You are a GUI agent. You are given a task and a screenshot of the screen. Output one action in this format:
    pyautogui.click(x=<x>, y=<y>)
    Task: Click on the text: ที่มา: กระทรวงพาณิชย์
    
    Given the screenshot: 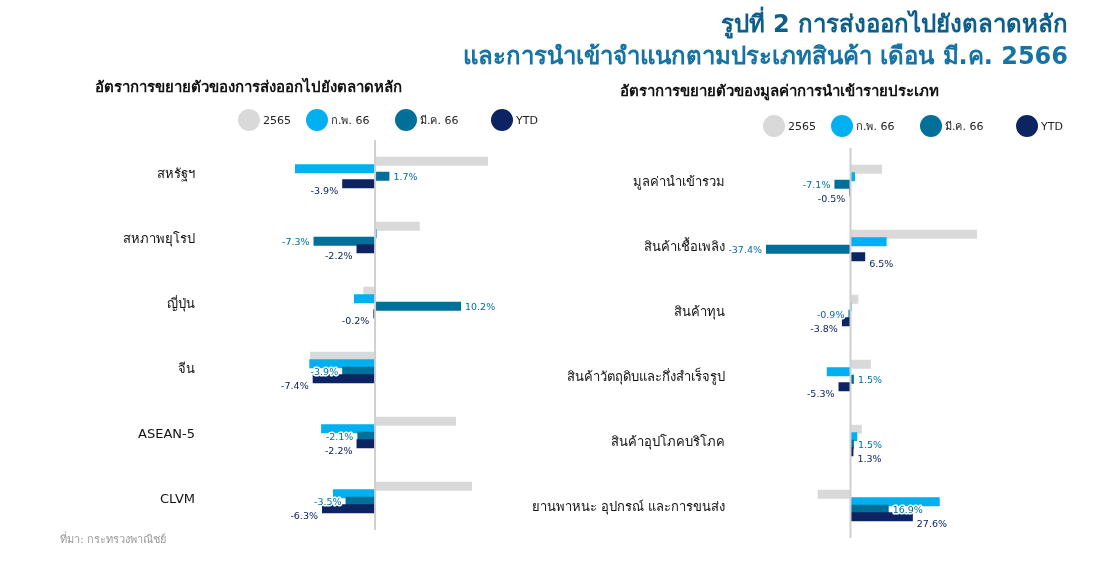 What is the action you would take?
    pyautogui.click(x=113, y=538)
    